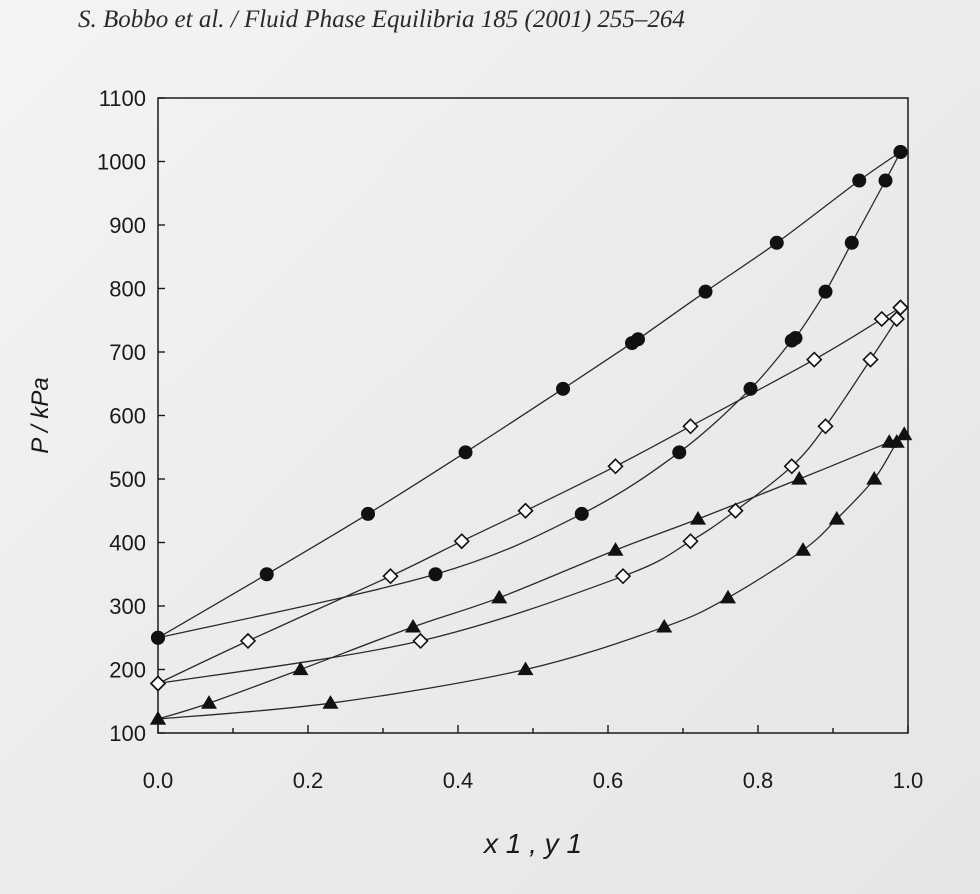  Describe the element at coordinates (127, 733) in the screenshot. I see `y-tick-label: 100` at that location.